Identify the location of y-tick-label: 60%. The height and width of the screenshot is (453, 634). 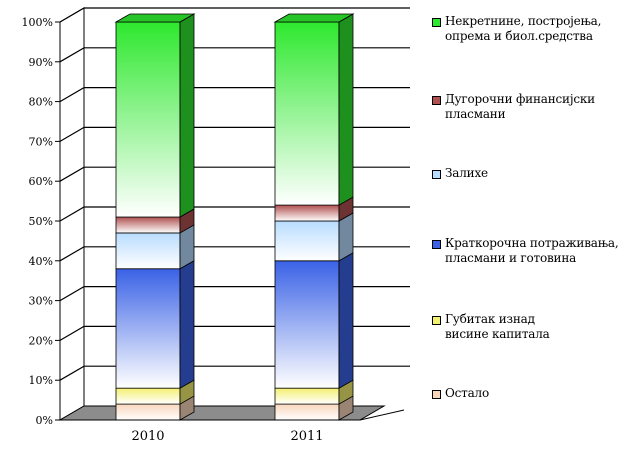
(41, 181).